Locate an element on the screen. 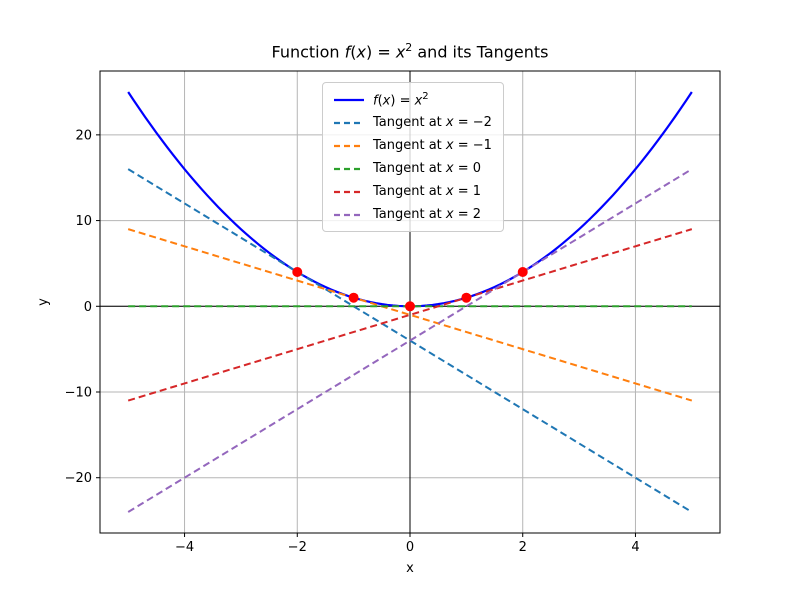 This screenshot has height=600, width=800. title-paren-open: ( is located at coordinates (353, 52).